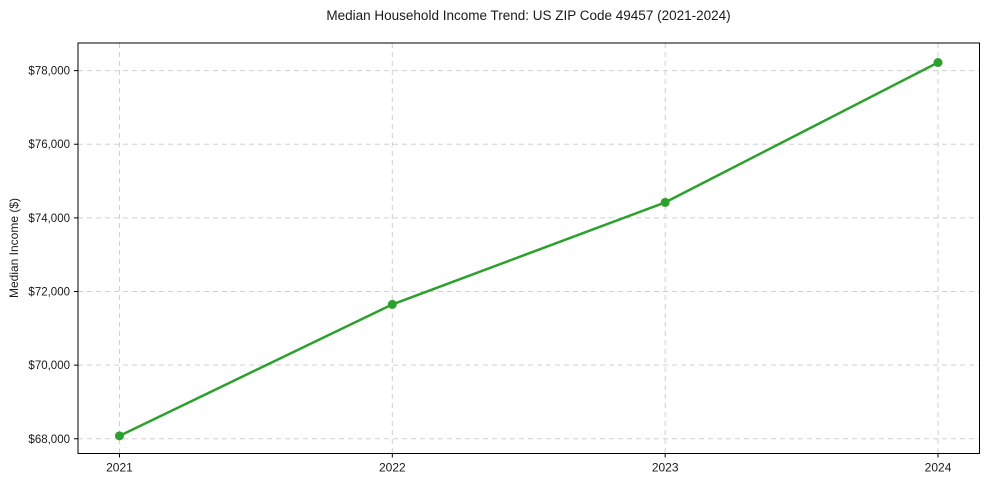 The image size is (989, 490). Describe the element at coordinates (49, 366) in the screenshot. I see `y-tick-label: $70,000` at that location.